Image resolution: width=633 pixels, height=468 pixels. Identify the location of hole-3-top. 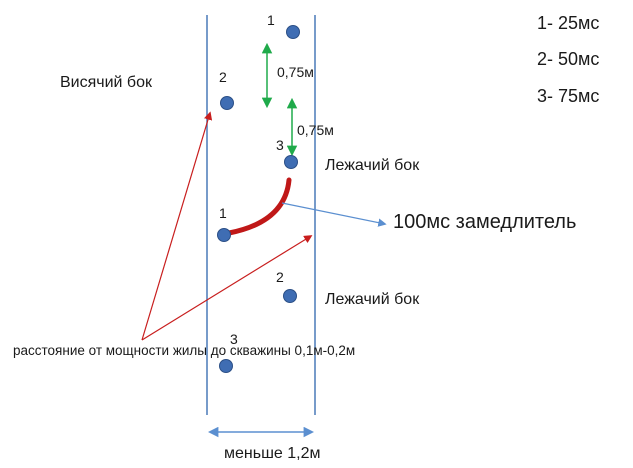
(291, 162).